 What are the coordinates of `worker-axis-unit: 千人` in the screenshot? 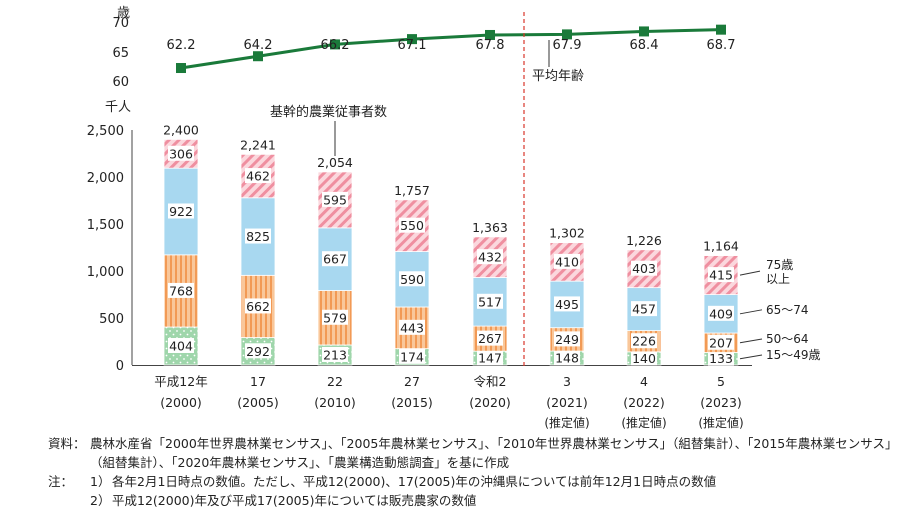 It's located at (118, 107).